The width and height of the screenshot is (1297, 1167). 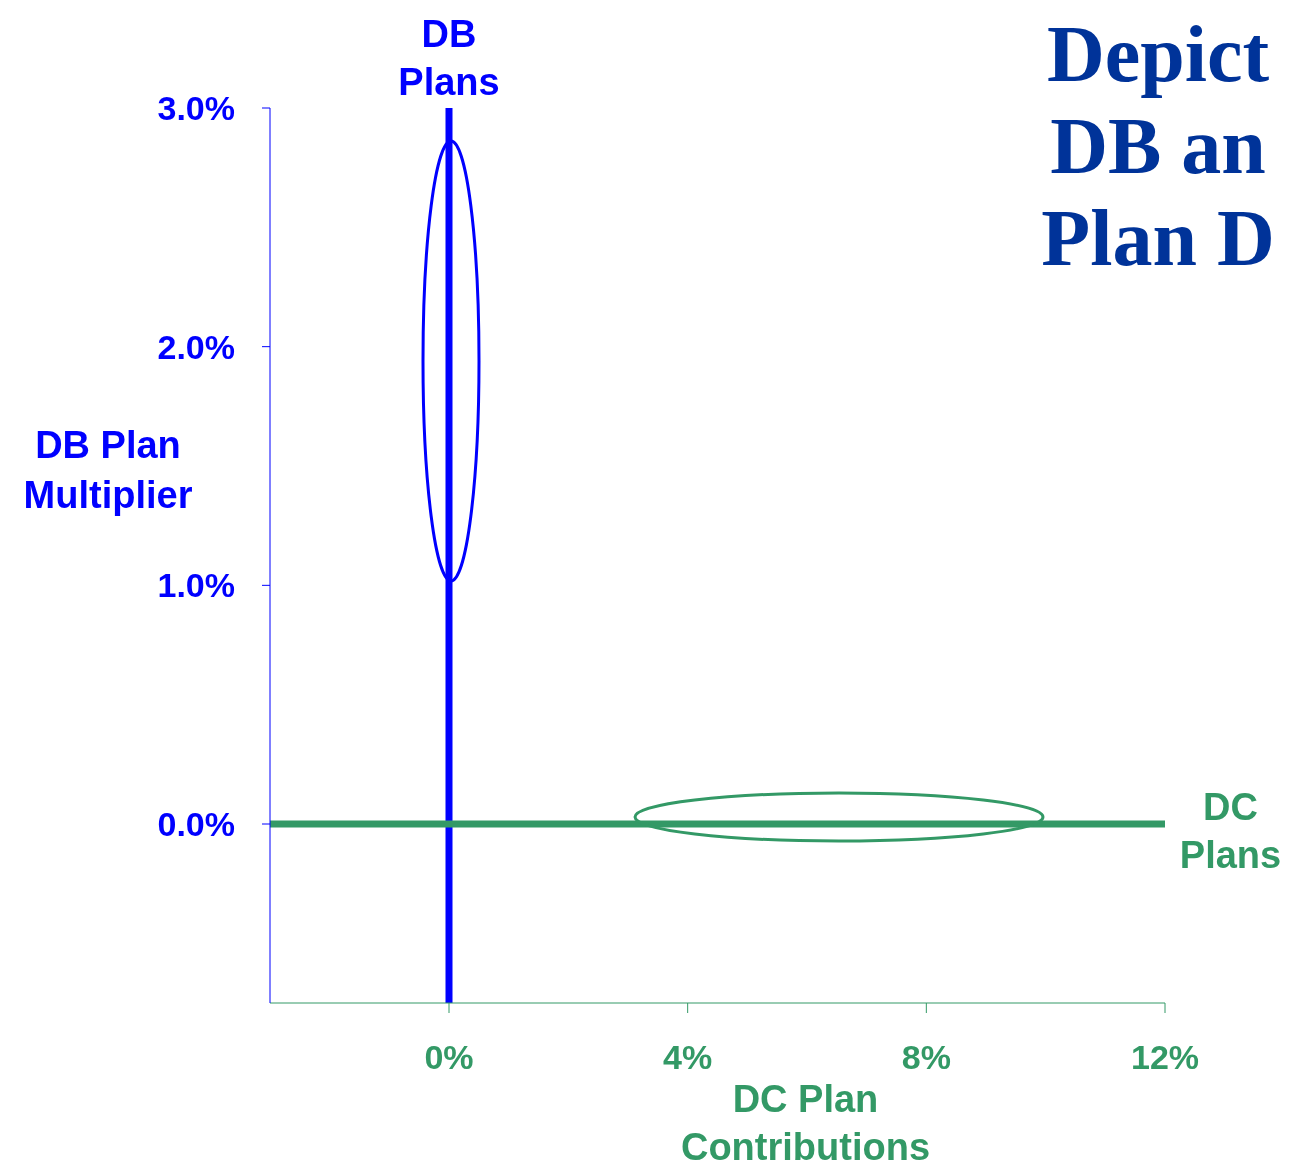 I want to click on y-tick-label: 0.0%, so click(x=196, y=824).